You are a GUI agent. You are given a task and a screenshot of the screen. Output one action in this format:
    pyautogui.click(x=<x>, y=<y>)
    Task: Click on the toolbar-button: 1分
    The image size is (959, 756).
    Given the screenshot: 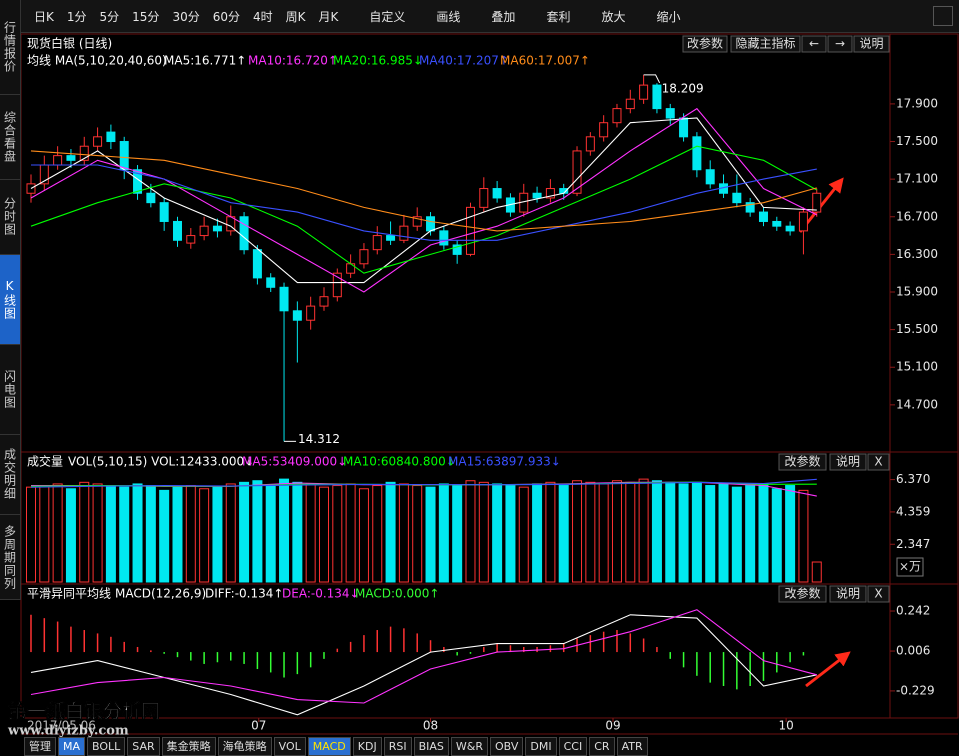 What is the action you would take?
    pyautogui.click(x=76, y=16)
    